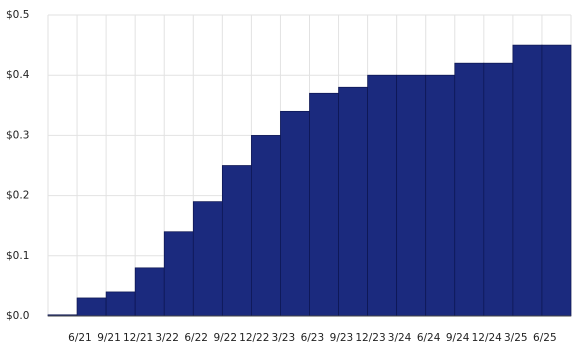 The image size is (585, 349). Describe the element at coordinates (458, 338) in the screenshot. I see `x-tick-label: 9/24` at that location.